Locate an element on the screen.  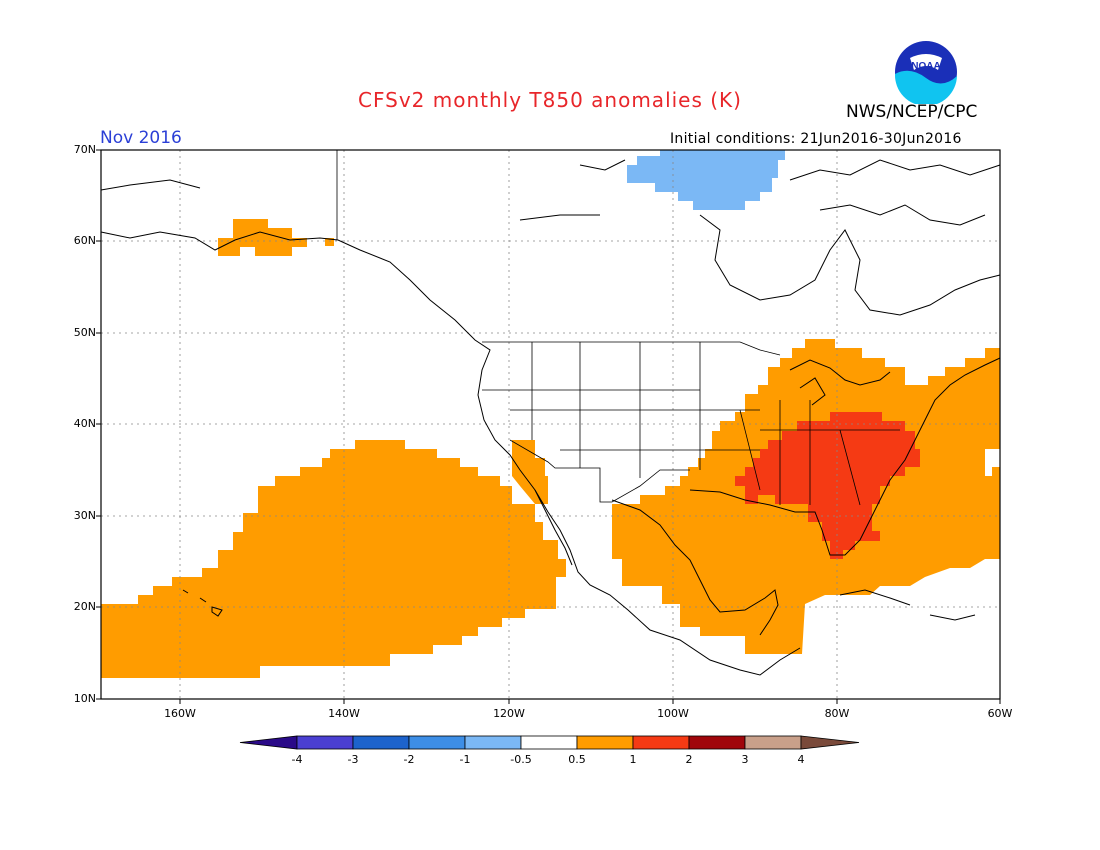
colorbar-label: -4 is located at coordinates (297, 759).